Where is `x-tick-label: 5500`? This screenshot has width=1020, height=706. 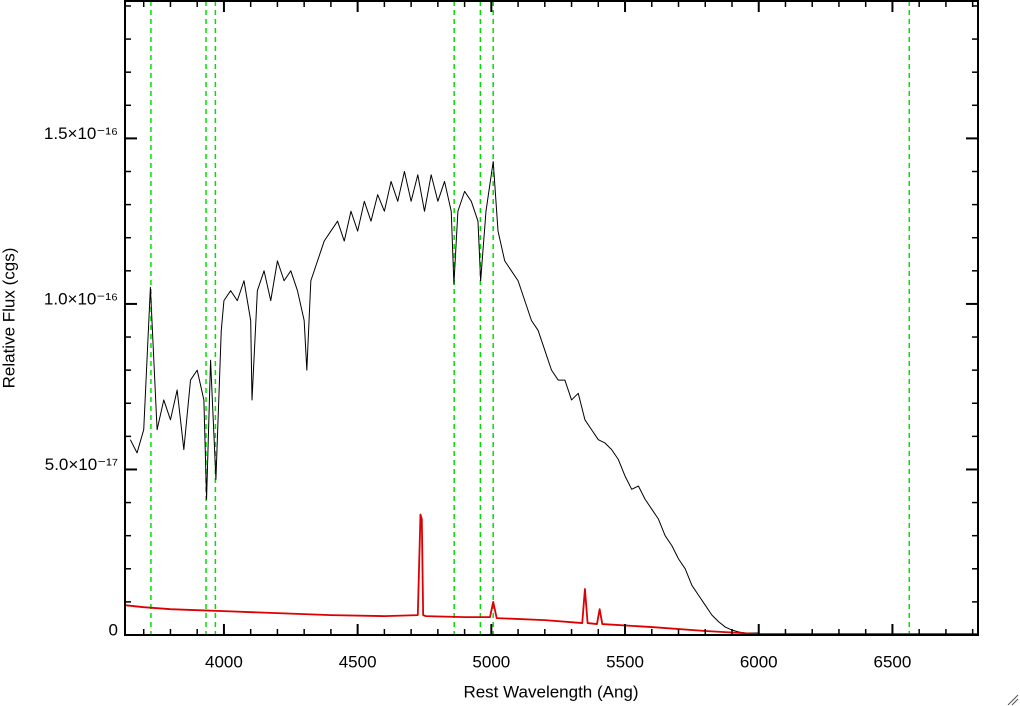 x-tick-label: 5500 is located at coordinates (625, 661).